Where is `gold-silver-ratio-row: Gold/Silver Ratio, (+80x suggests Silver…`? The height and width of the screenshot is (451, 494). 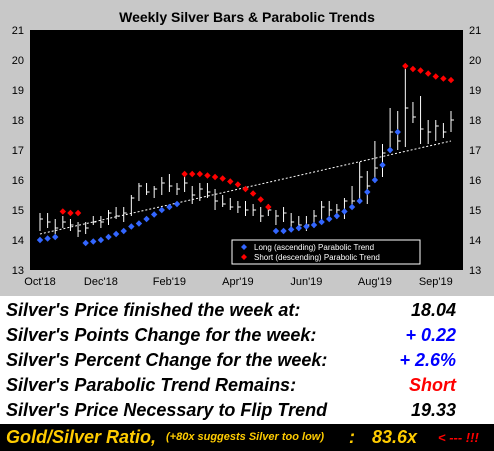
gold-silver-ratio-row: Gold/Silver Ratio, (+80x suggests Silver… is located at coordinates (247, 437).